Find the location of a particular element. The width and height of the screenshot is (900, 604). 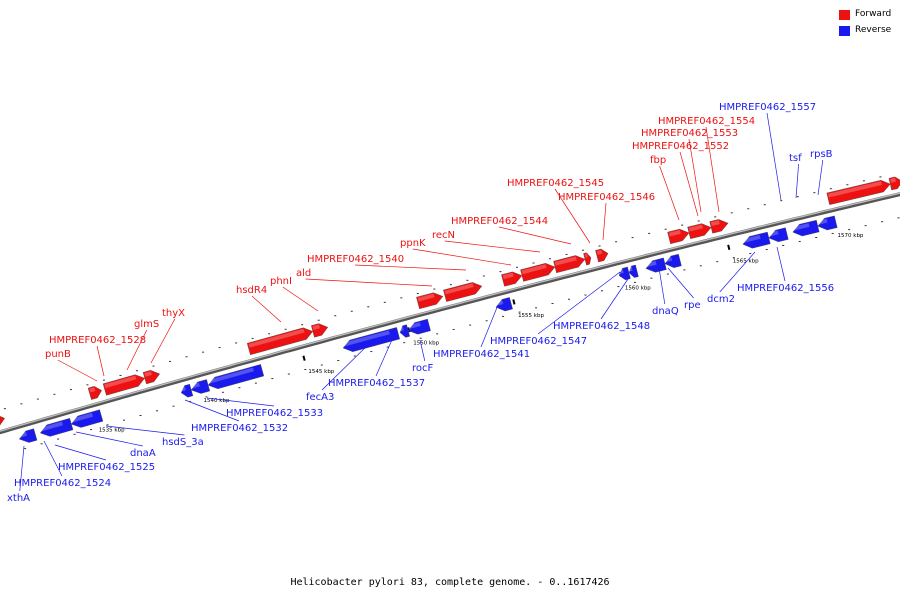

scale-label: 1550 kbp is located at coordinates (426, 344).